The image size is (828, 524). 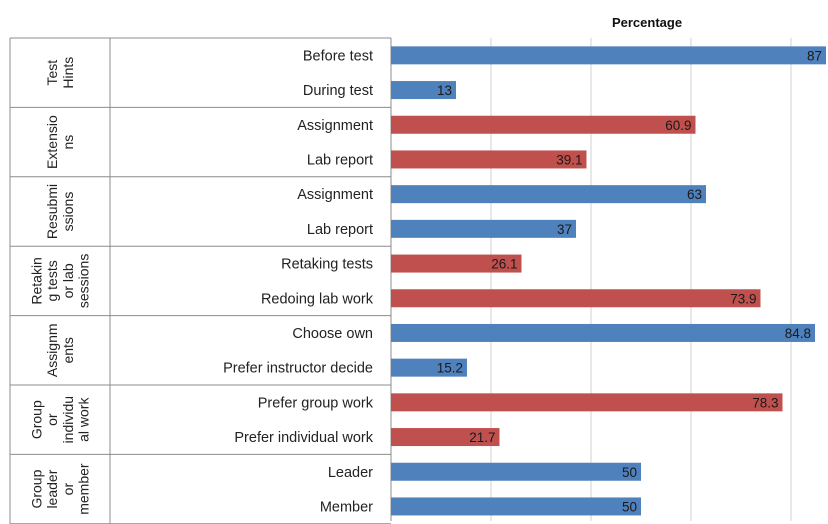 I want to click on value-label: 26.1, so click(x=504, y=264).